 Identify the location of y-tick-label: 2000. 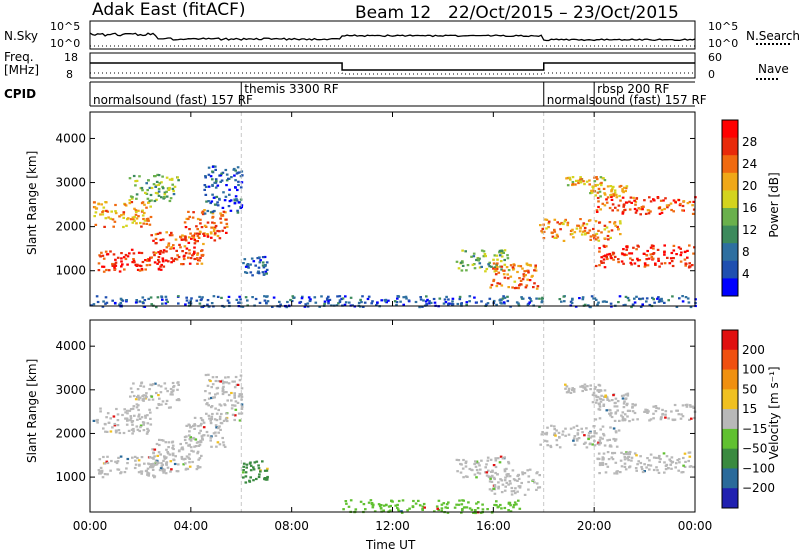
(70, 227).